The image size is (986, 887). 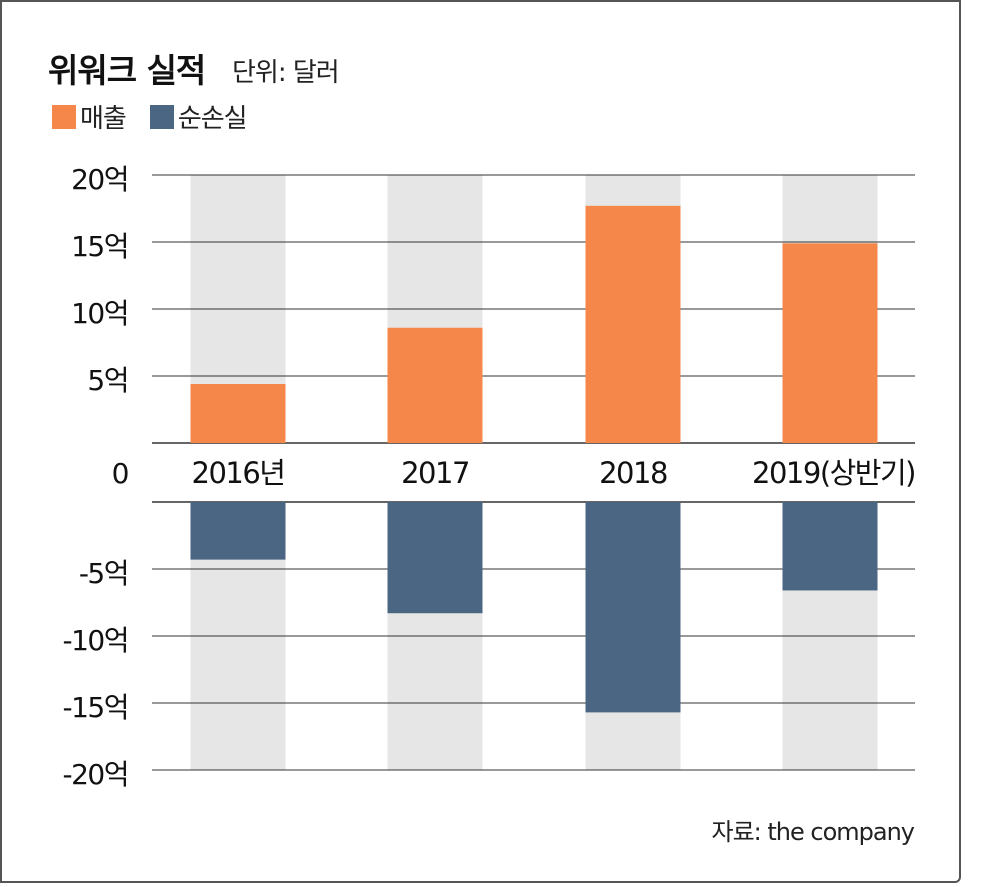 What do you see at coordinates (99, 313) in the screenshot?
I see `ytick-top-2: 10억` at bounding box center [99, 313].